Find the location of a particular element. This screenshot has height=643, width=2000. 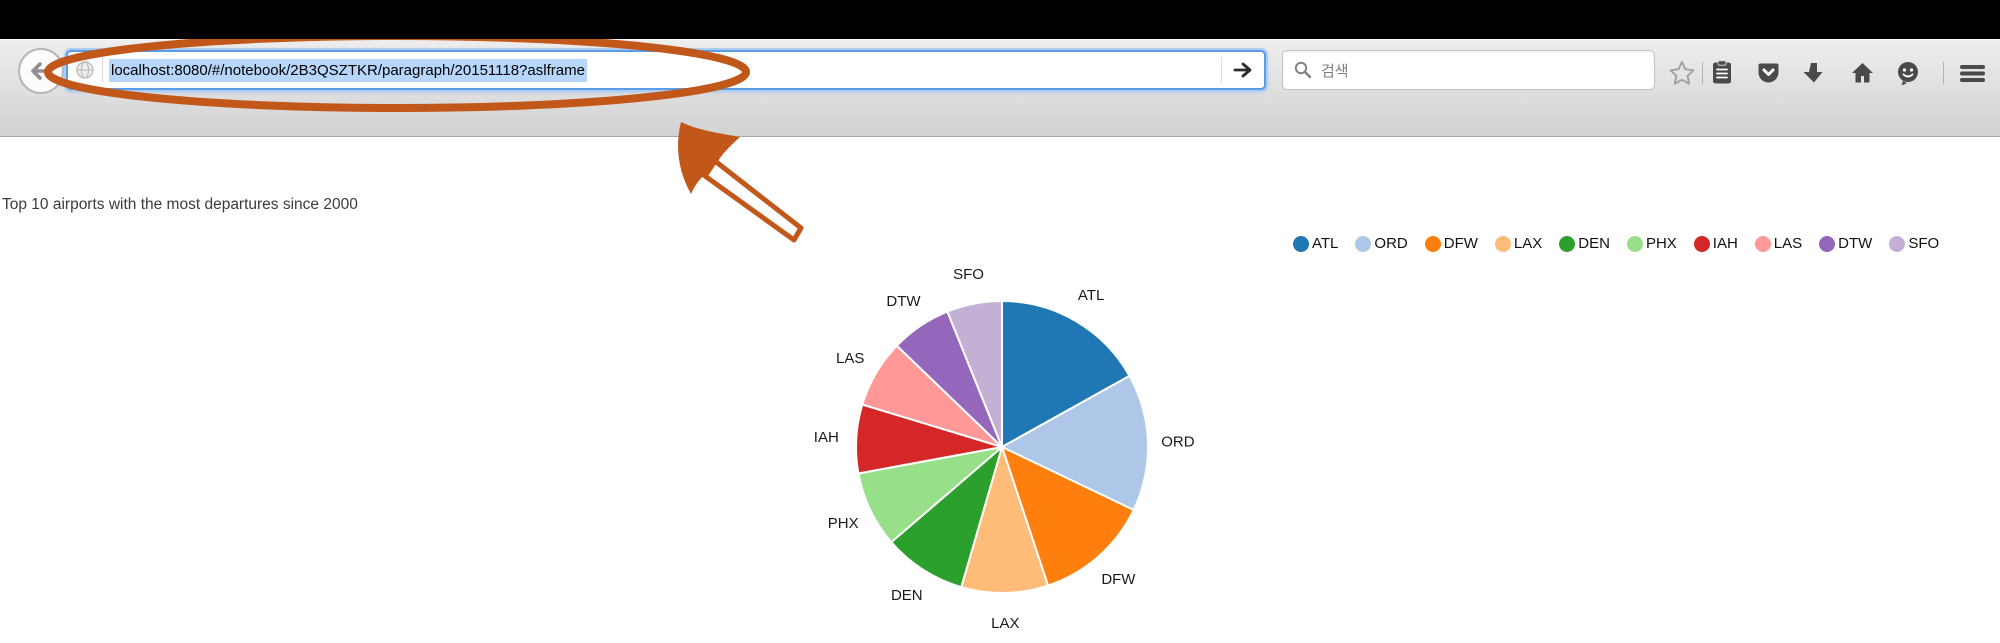

legend-label: LAX is located at coordinates (1528, 243).